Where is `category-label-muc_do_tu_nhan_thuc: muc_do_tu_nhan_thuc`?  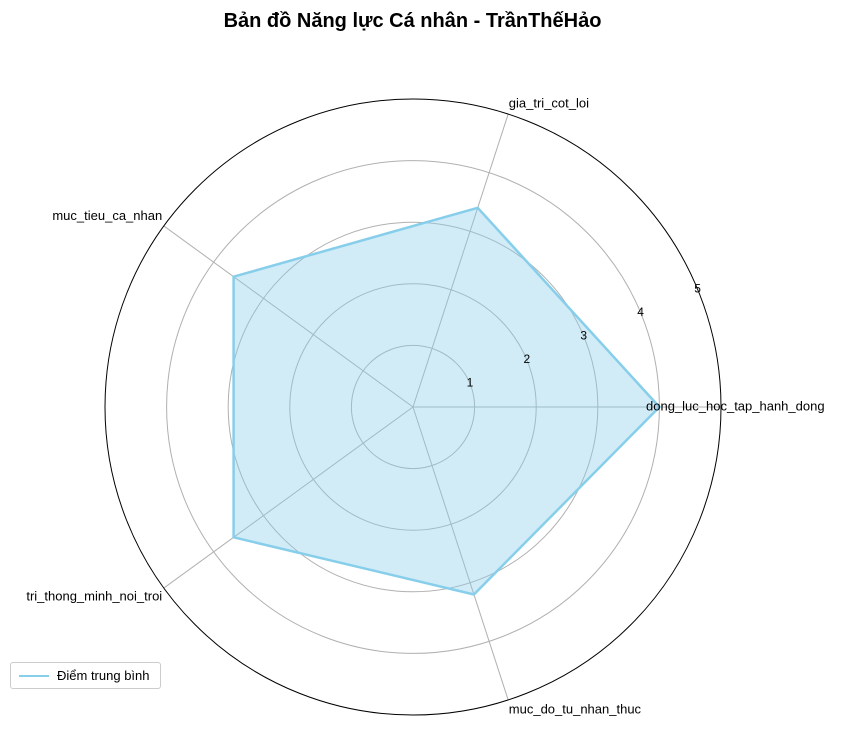 category-label-muc_do_tu_nhan_thuc: muc_do_tu_nhan_thuc is located at coordinates (575, 708).